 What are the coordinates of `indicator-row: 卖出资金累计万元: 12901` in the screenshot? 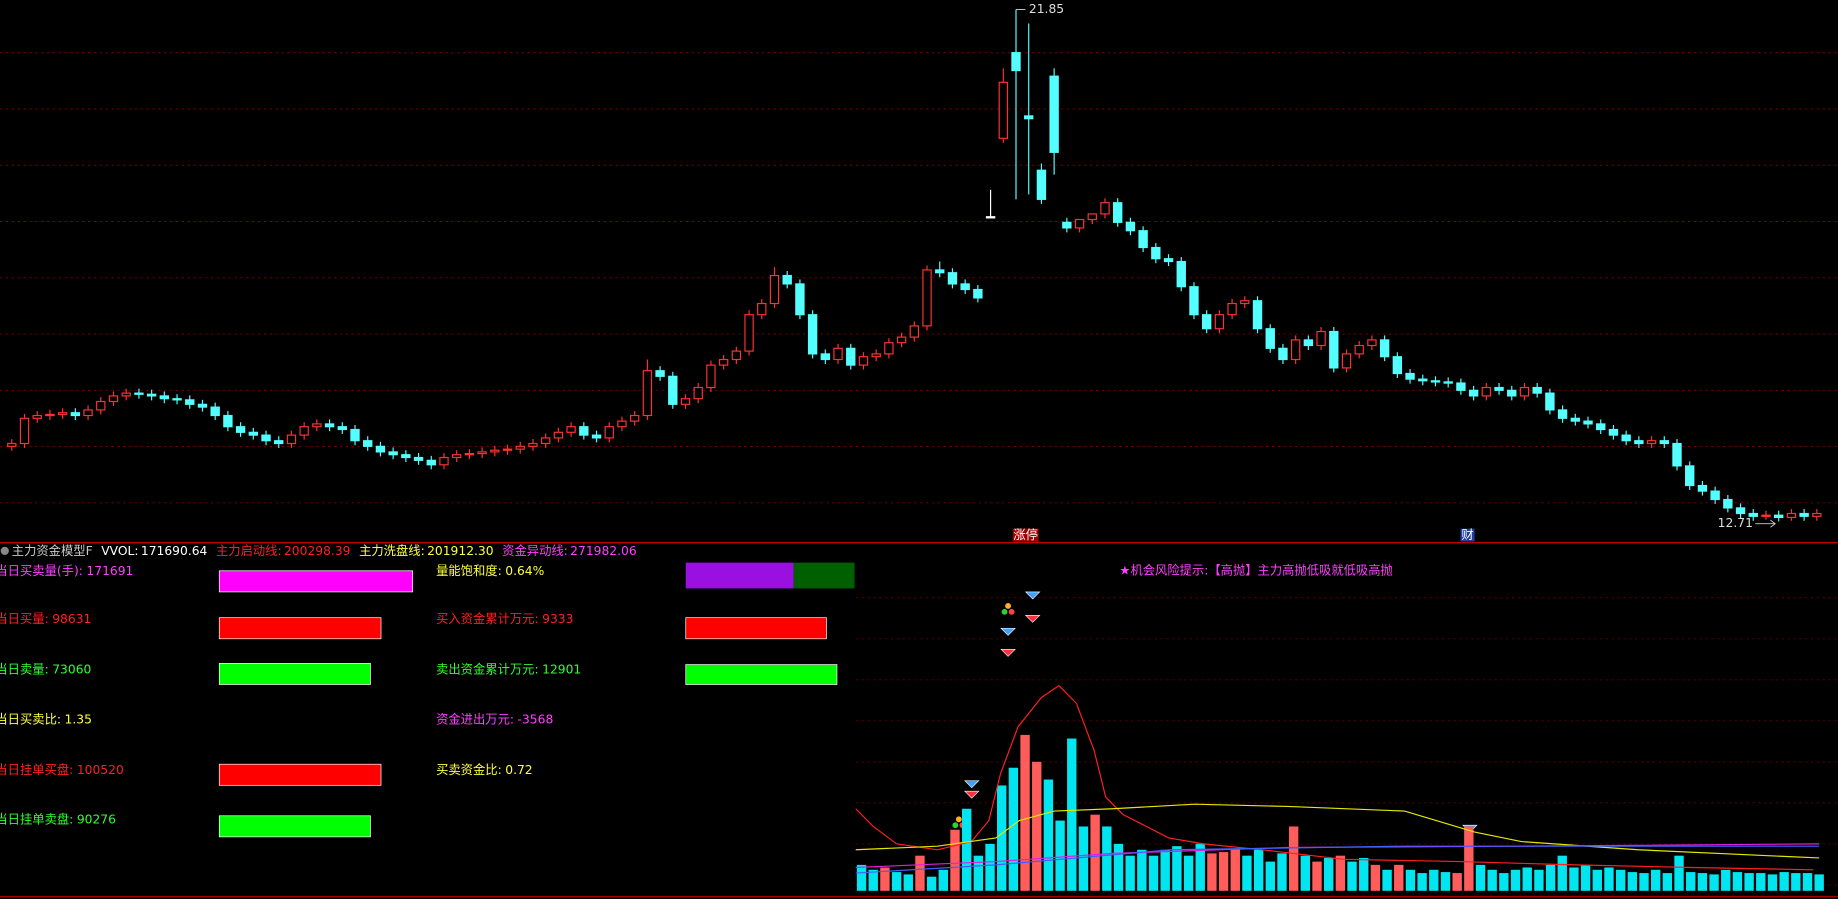 It's located at (508, 668).